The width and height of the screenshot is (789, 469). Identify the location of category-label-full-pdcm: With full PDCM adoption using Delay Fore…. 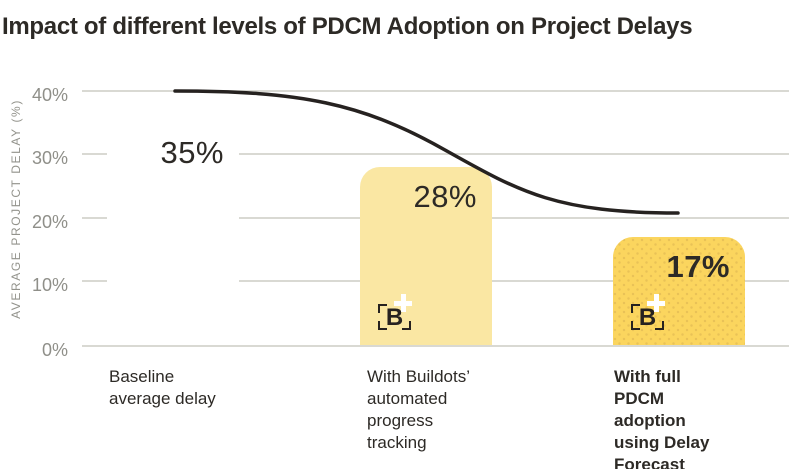
(662, 418).